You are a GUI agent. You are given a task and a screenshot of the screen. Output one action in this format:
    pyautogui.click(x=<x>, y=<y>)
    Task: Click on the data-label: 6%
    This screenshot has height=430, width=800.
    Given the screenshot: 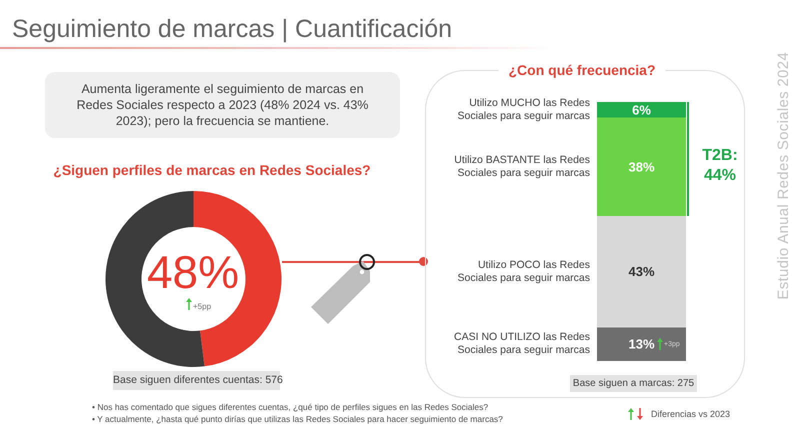 What is the action you would take?
    pyautogui.click(x=642, y=110)
    